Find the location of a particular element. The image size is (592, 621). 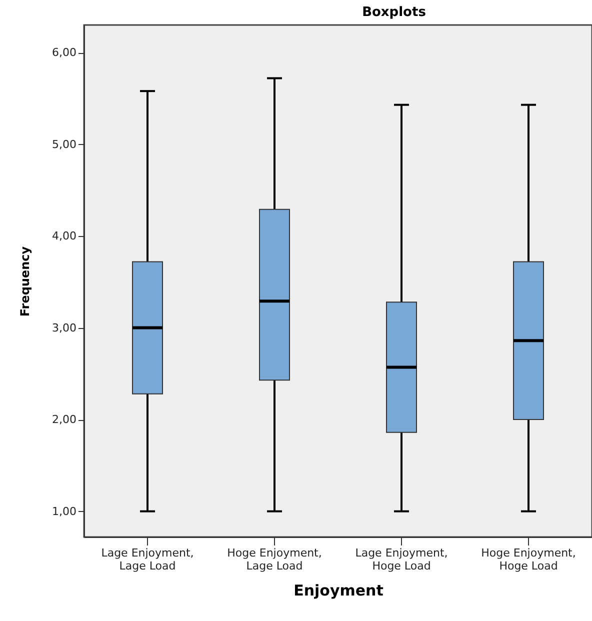

y-tick-label: 1,00 is located at coordinates (64, 511).